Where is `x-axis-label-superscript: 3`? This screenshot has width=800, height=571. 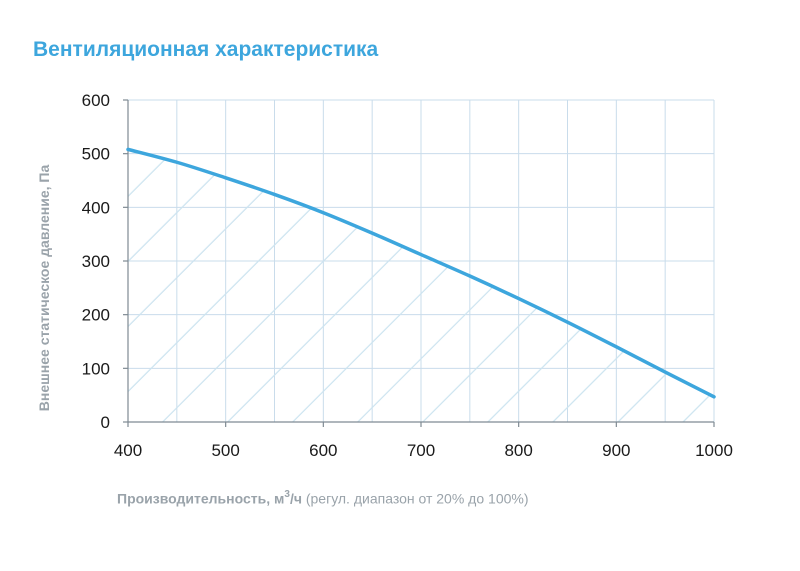 x-axis-label-superscript: 3 is located at coordinates (287, 494).